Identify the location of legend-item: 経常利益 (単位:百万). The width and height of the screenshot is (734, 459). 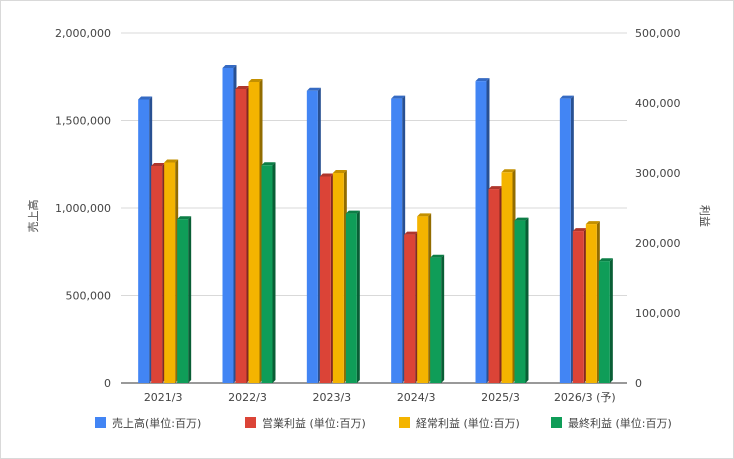
(459, 423).